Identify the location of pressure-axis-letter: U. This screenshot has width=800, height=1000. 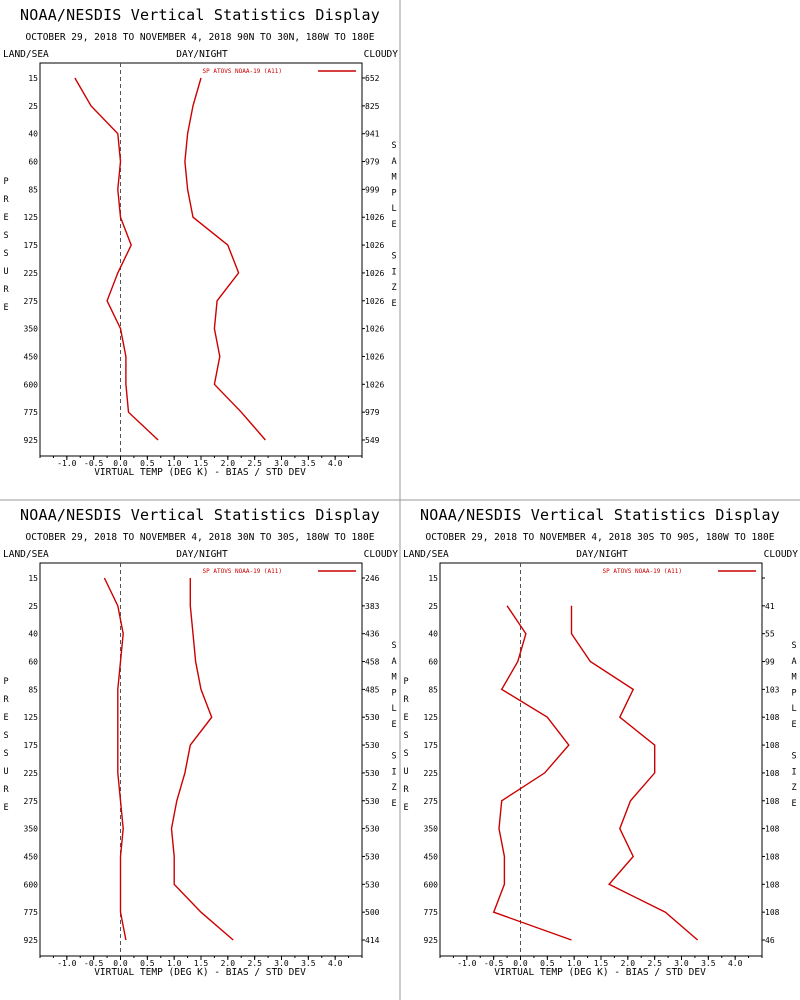
(5, 272).